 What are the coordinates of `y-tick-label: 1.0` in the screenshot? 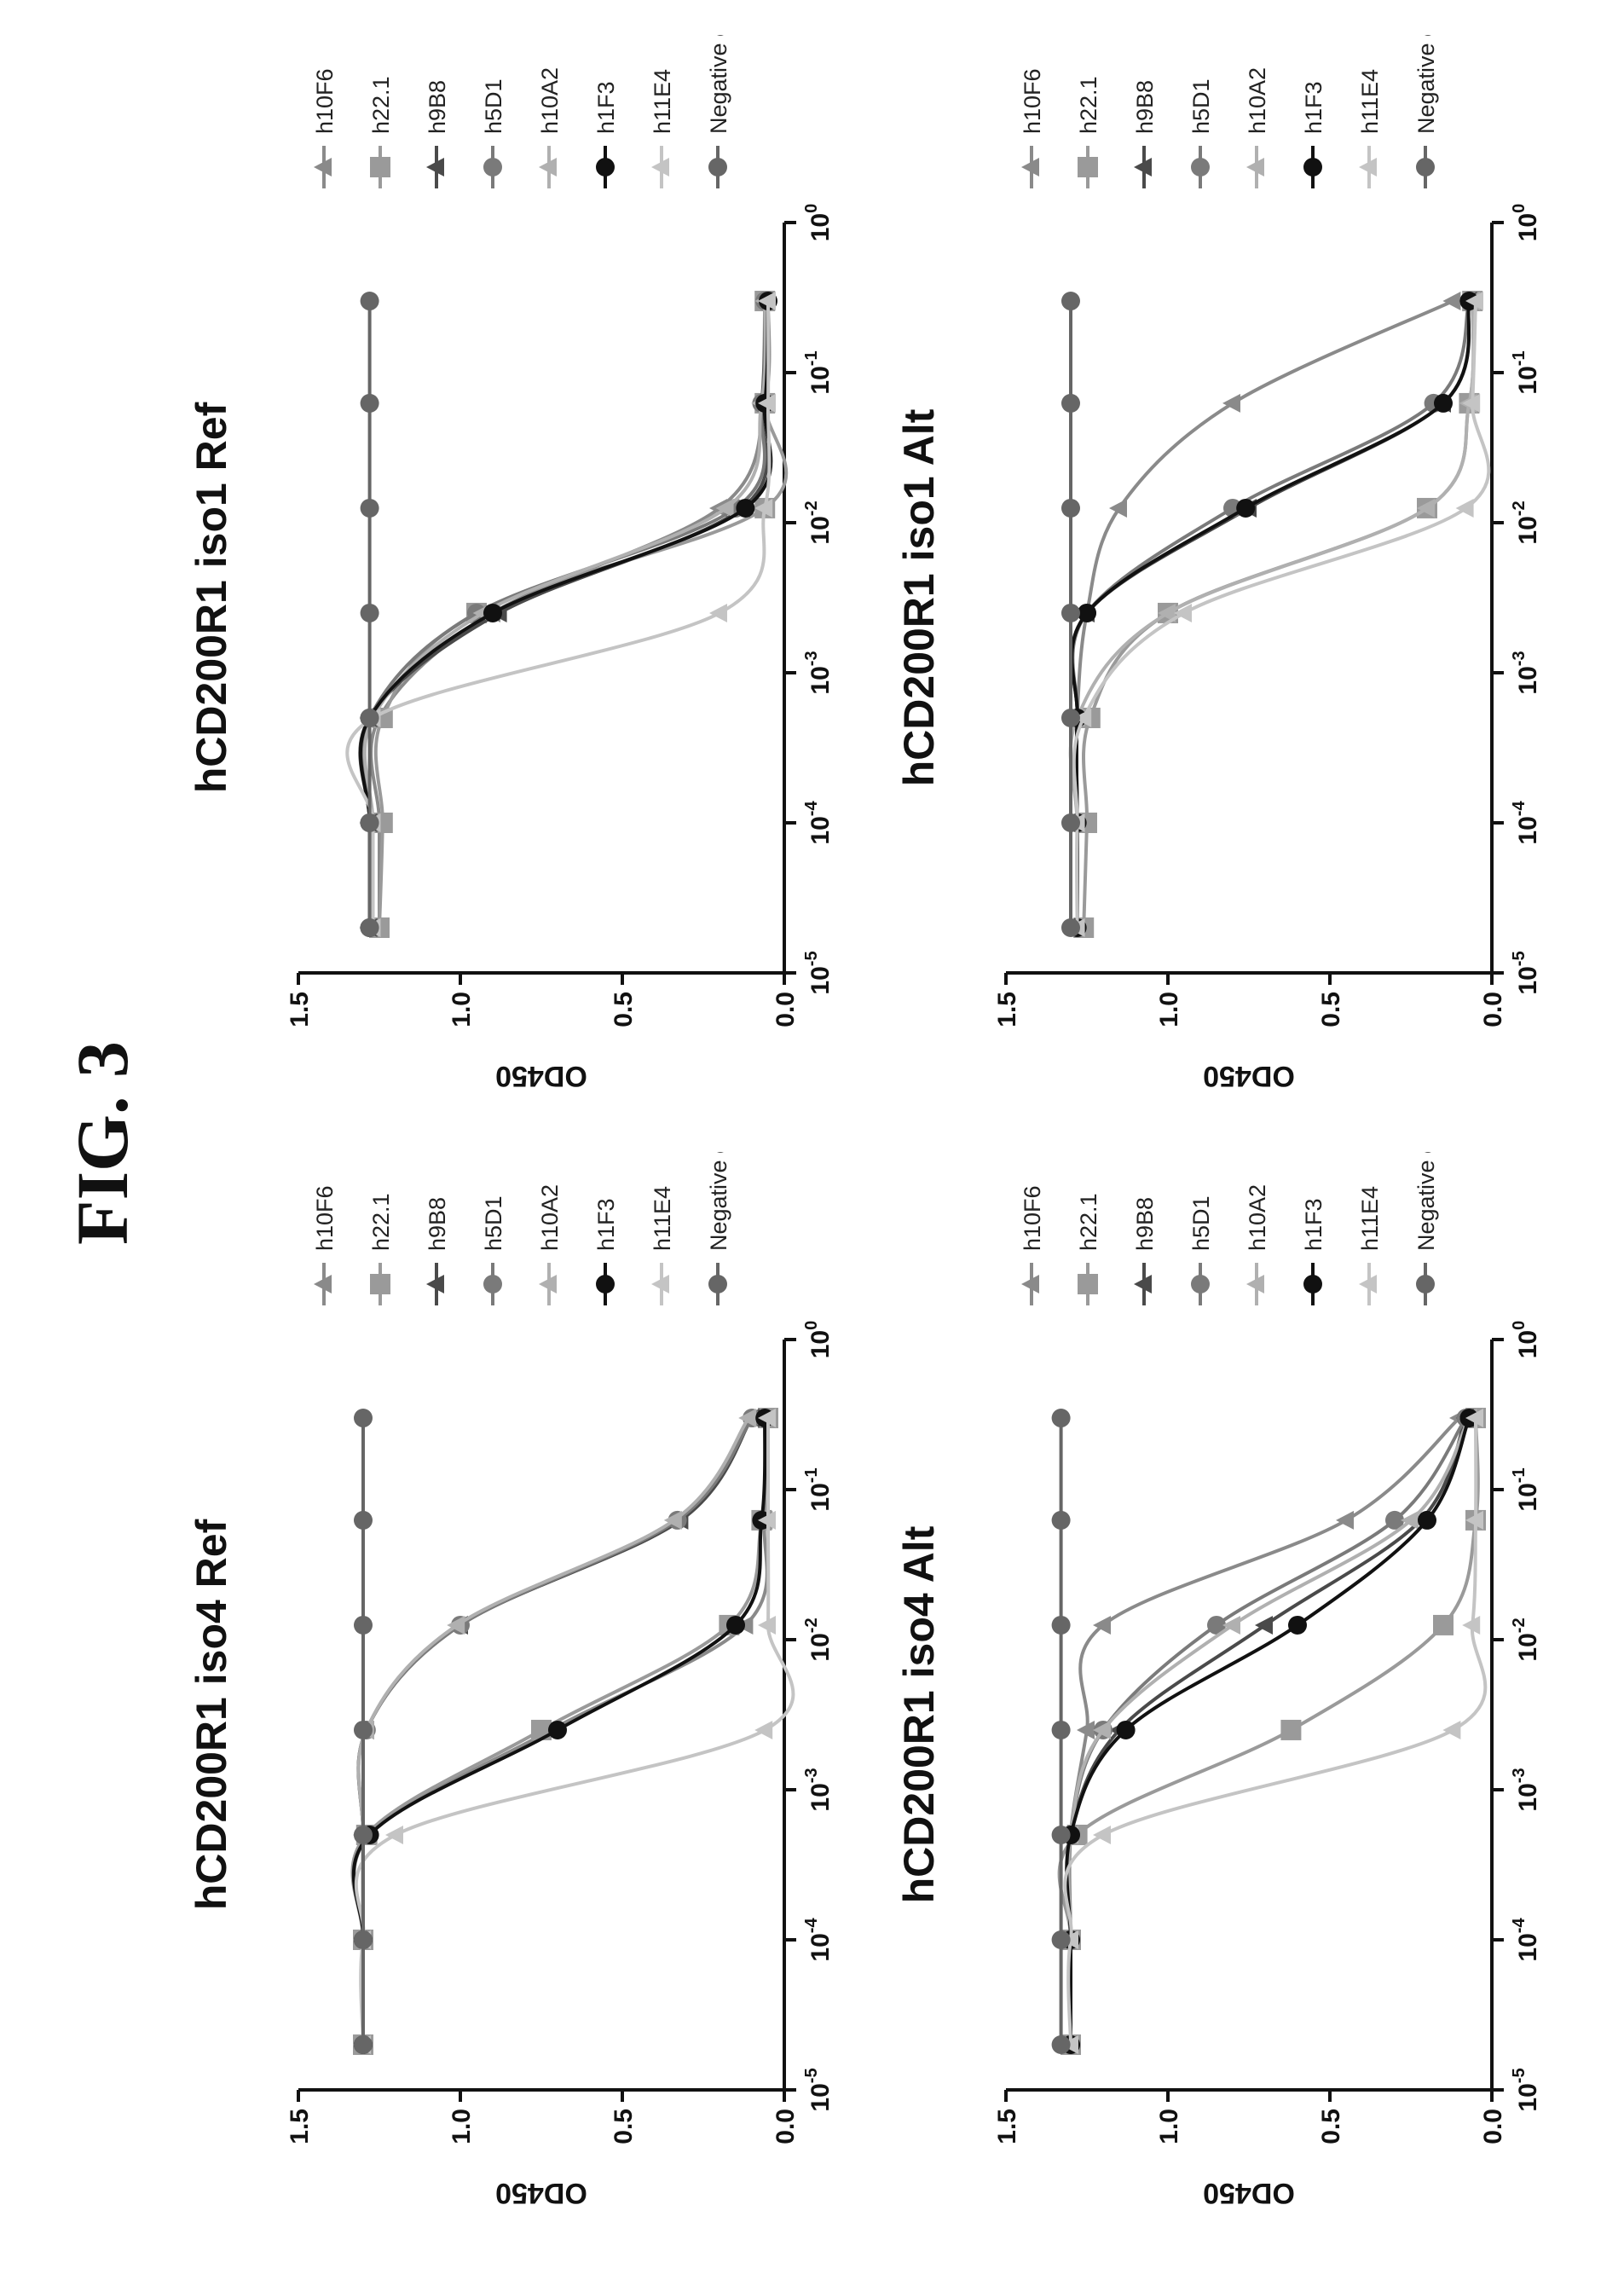 It's located at (1169, 2127).